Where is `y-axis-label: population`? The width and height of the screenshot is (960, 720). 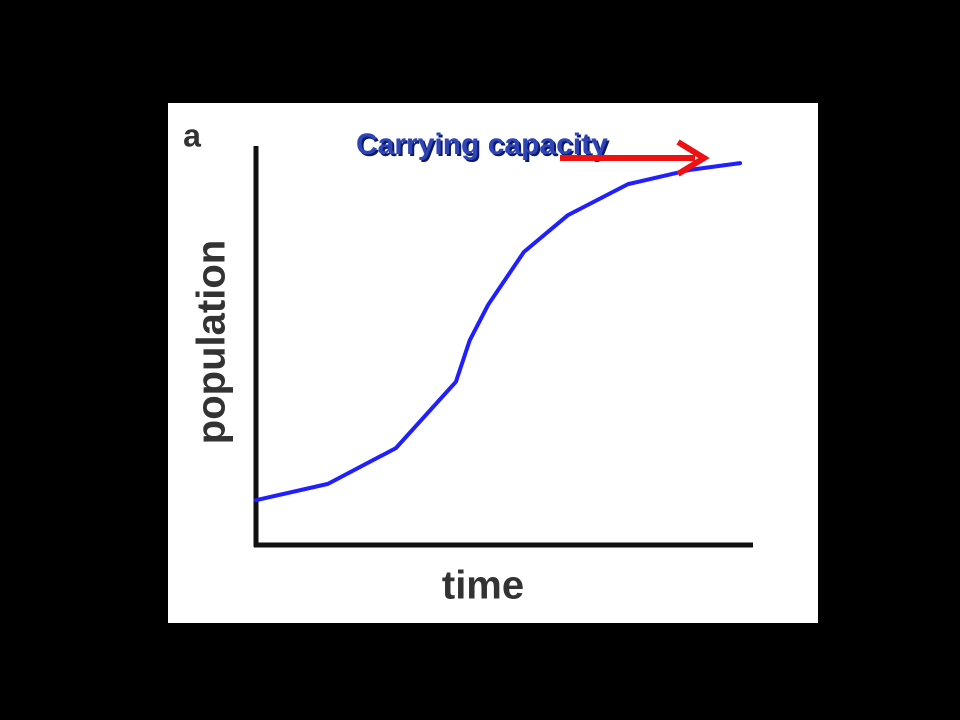 y-axis-label: population is located at coordinates (212, 342).